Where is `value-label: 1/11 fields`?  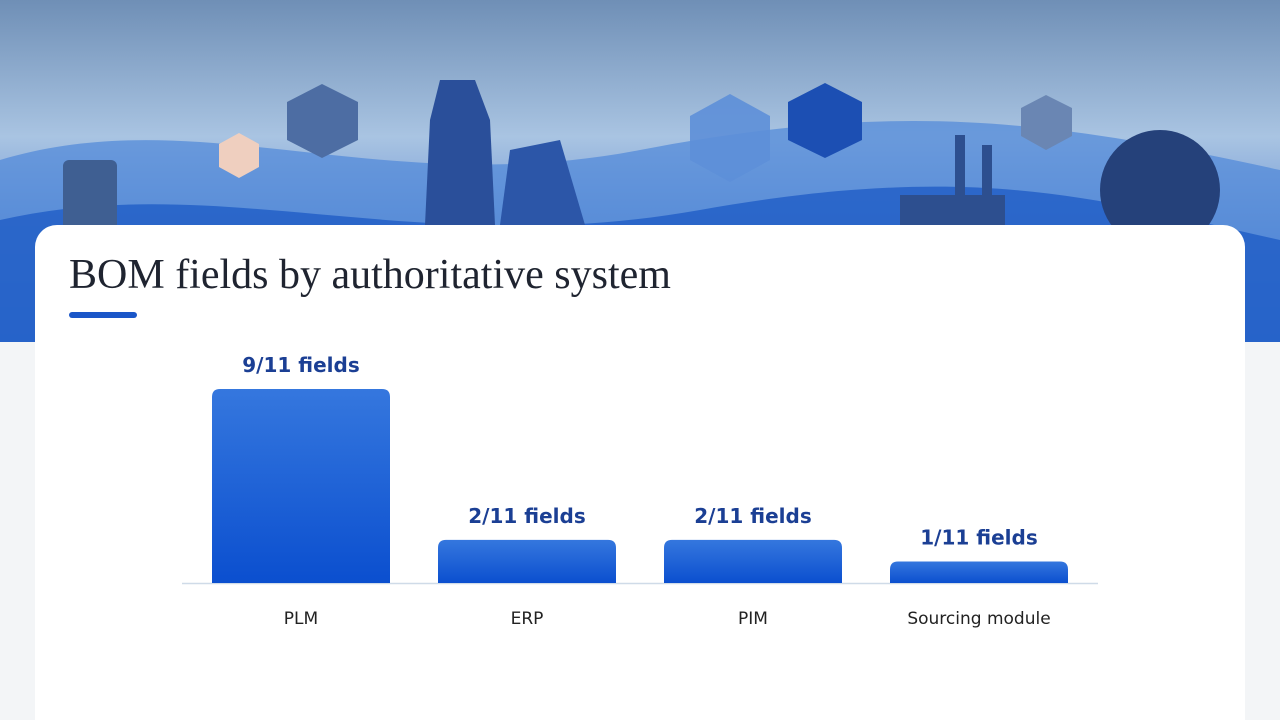
value-label: 1/11 fields is located at coordinates (978, 537).